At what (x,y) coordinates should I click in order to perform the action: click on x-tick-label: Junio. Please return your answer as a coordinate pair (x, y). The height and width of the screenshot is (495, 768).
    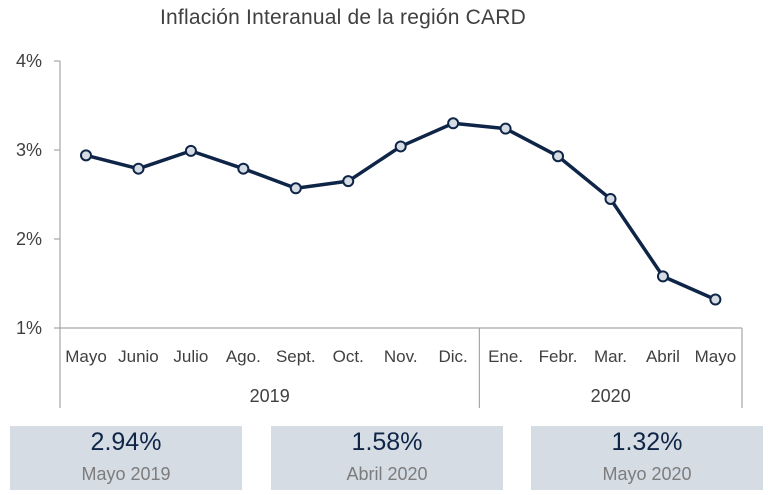
    Looking at the image, I should click on (138, 356).